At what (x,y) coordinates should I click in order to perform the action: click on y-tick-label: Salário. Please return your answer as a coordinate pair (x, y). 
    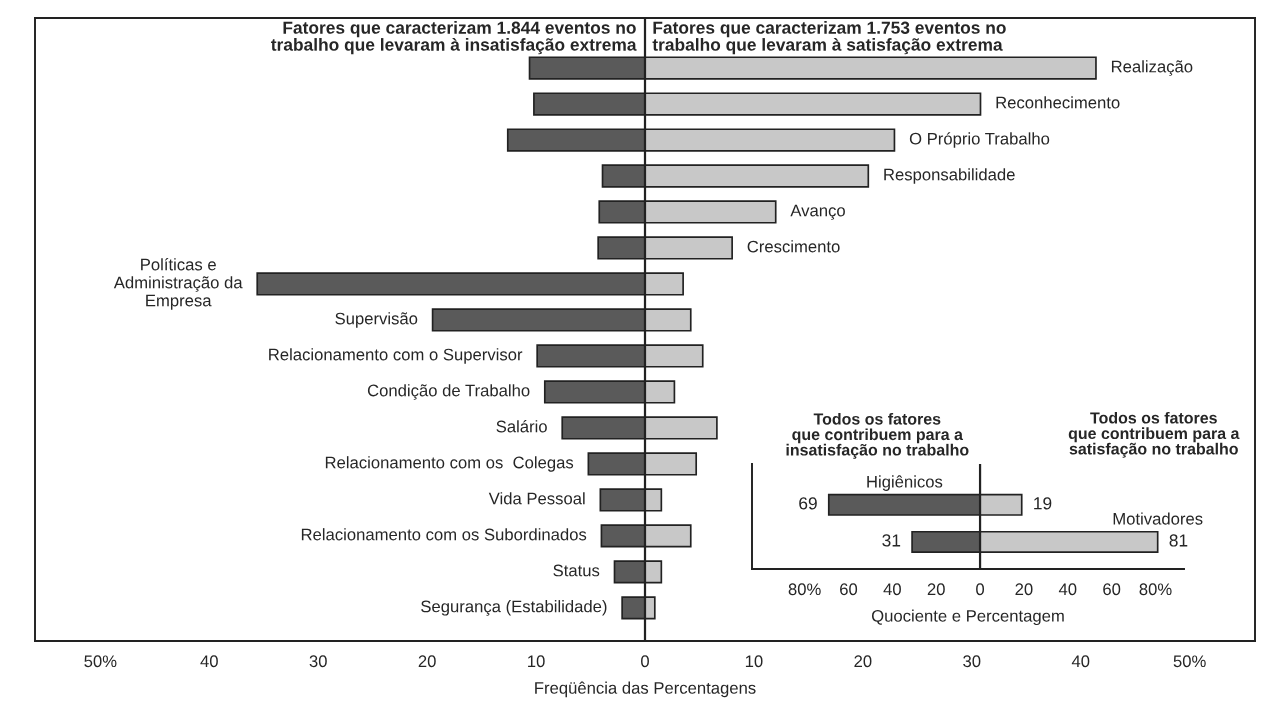
    Looking at the image, I should click on (521, 426).